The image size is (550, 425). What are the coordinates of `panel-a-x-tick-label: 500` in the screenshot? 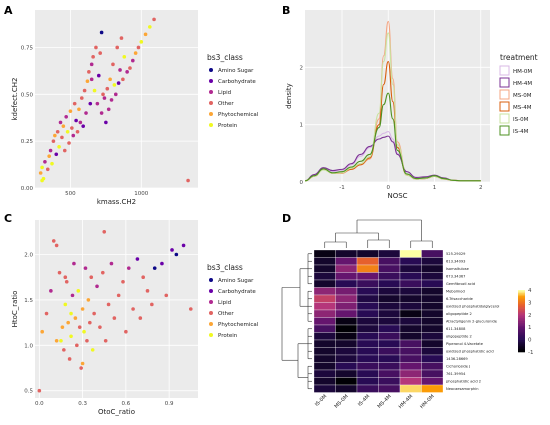 It's located at (70, 194).